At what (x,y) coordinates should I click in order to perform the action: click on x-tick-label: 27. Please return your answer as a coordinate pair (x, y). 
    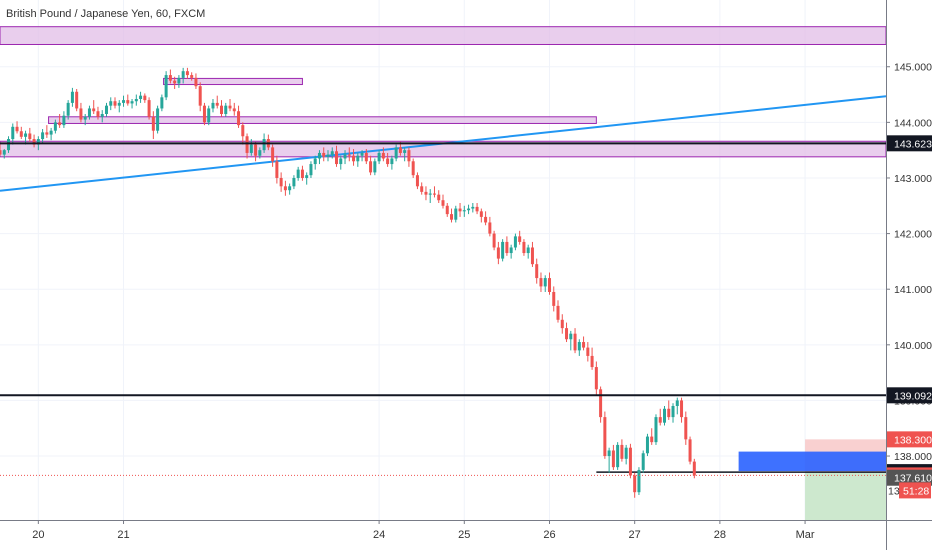
    Looking at the image, I should click on (635, 535).